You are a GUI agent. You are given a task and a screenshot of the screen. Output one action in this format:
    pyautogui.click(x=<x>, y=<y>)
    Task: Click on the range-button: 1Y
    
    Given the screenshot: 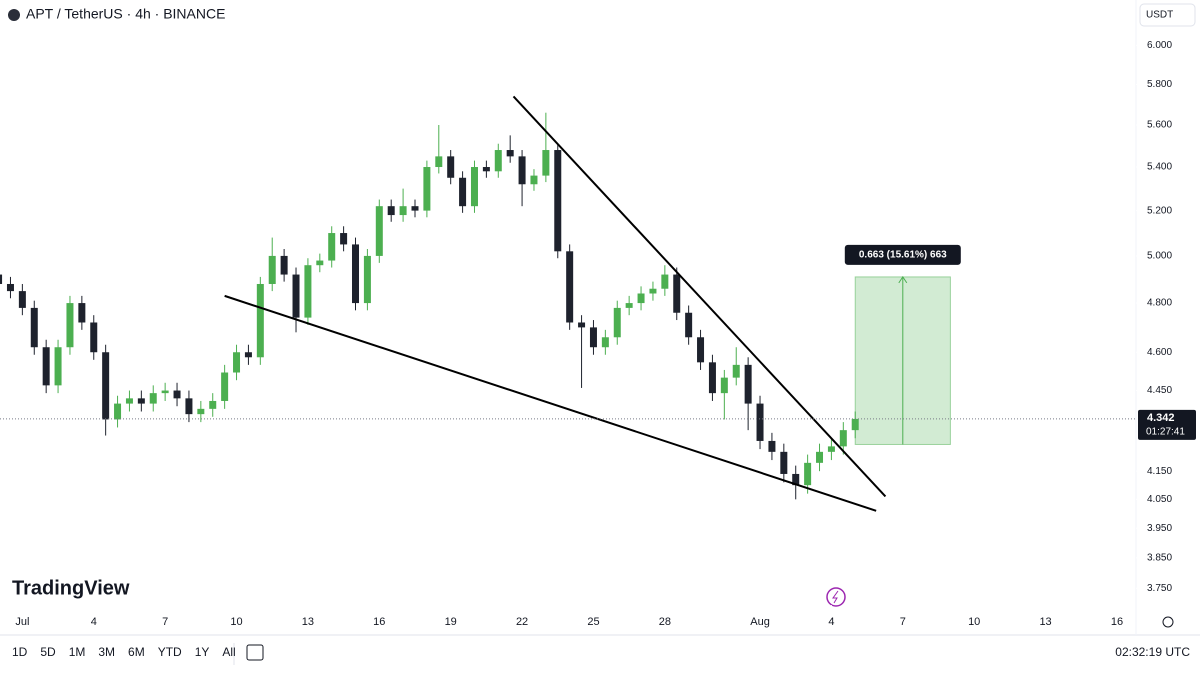 What is the action you would take?
    pyautogui.click(x=202, y=652)
    